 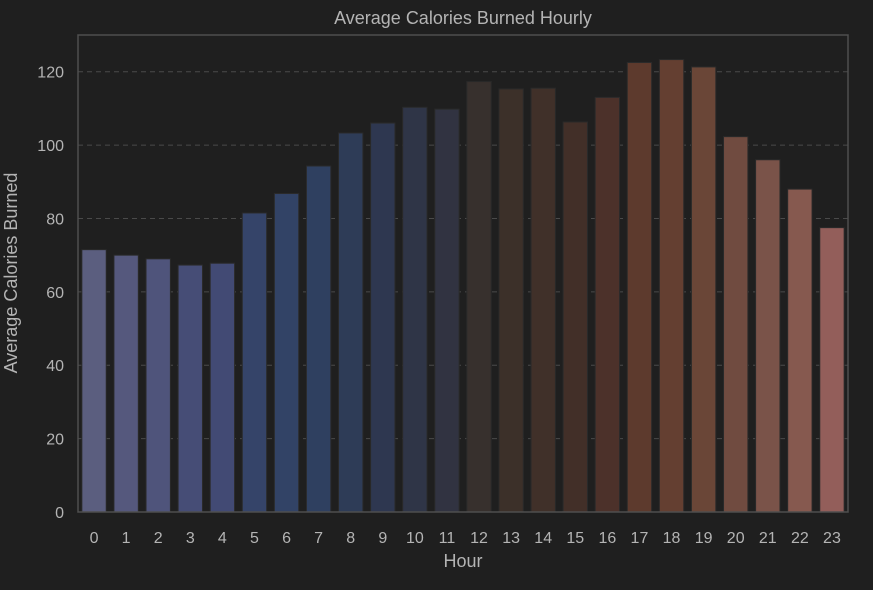 What do you see at coordinates (640, 538) in the screenshot?
I see `x-tick-label: 17` at bounding box center [640, 538].